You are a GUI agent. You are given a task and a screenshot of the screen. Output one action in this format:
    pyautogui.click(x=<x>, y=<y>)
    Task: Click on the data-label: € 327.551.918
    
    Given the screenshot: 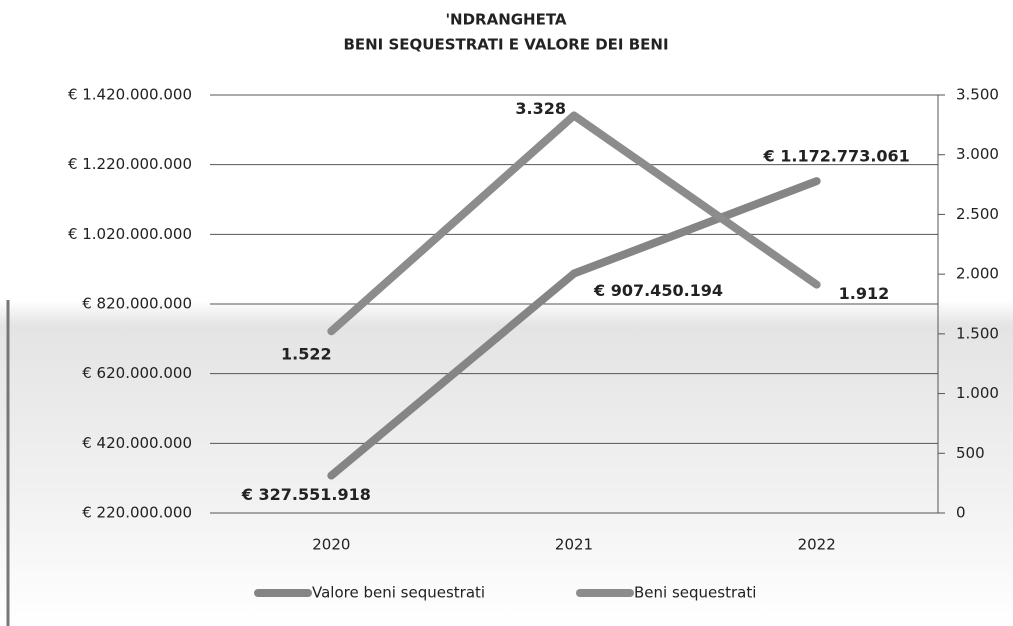 What is the action you would take?
    pyautogui.click(x=306, y=494)
    